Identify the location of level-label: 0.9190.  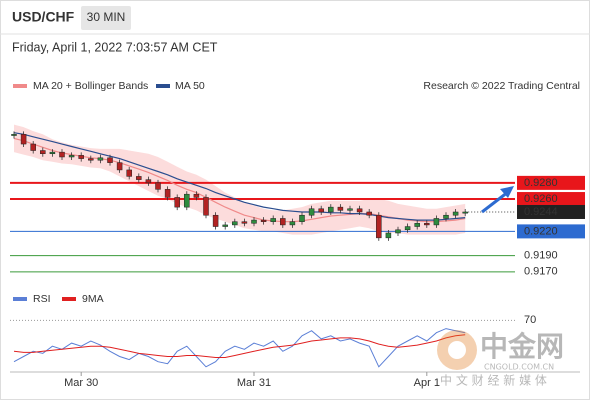
(541, 256).